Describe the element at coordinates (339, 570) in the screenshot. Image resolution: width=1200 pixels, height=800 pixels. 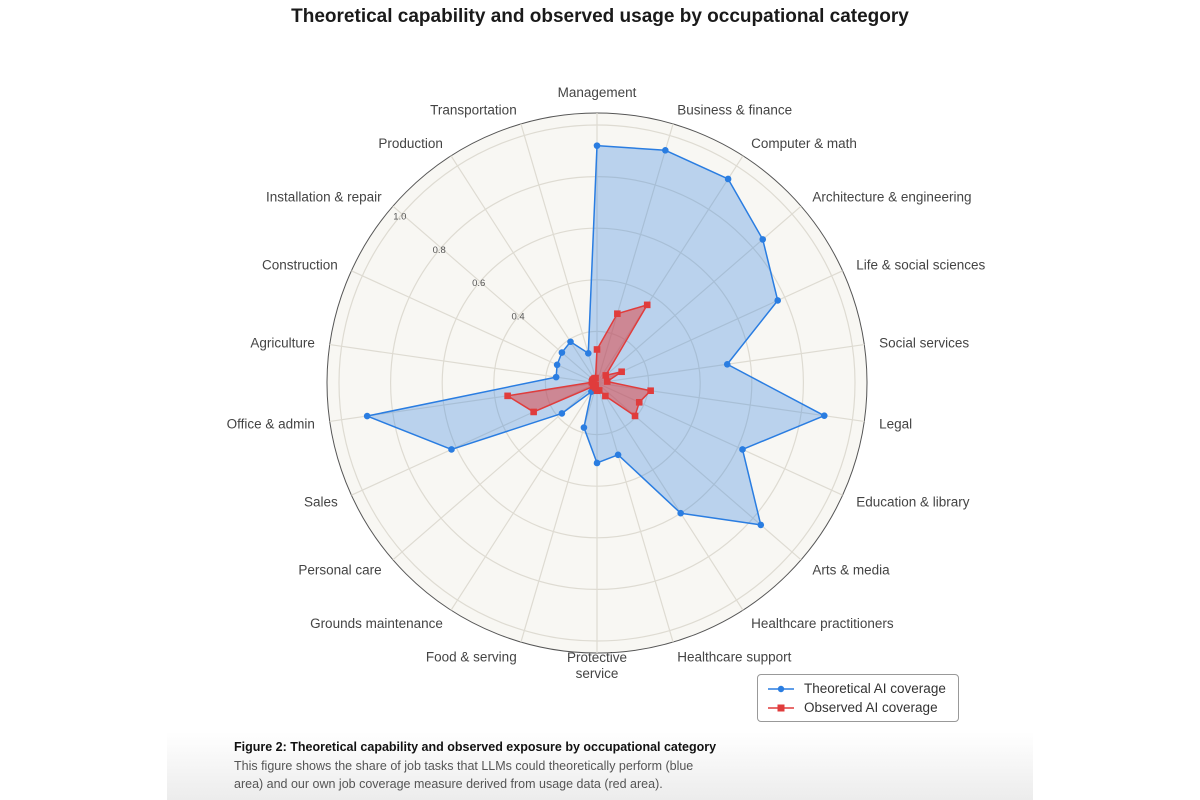
I see `category-label: Personal care` at that location.